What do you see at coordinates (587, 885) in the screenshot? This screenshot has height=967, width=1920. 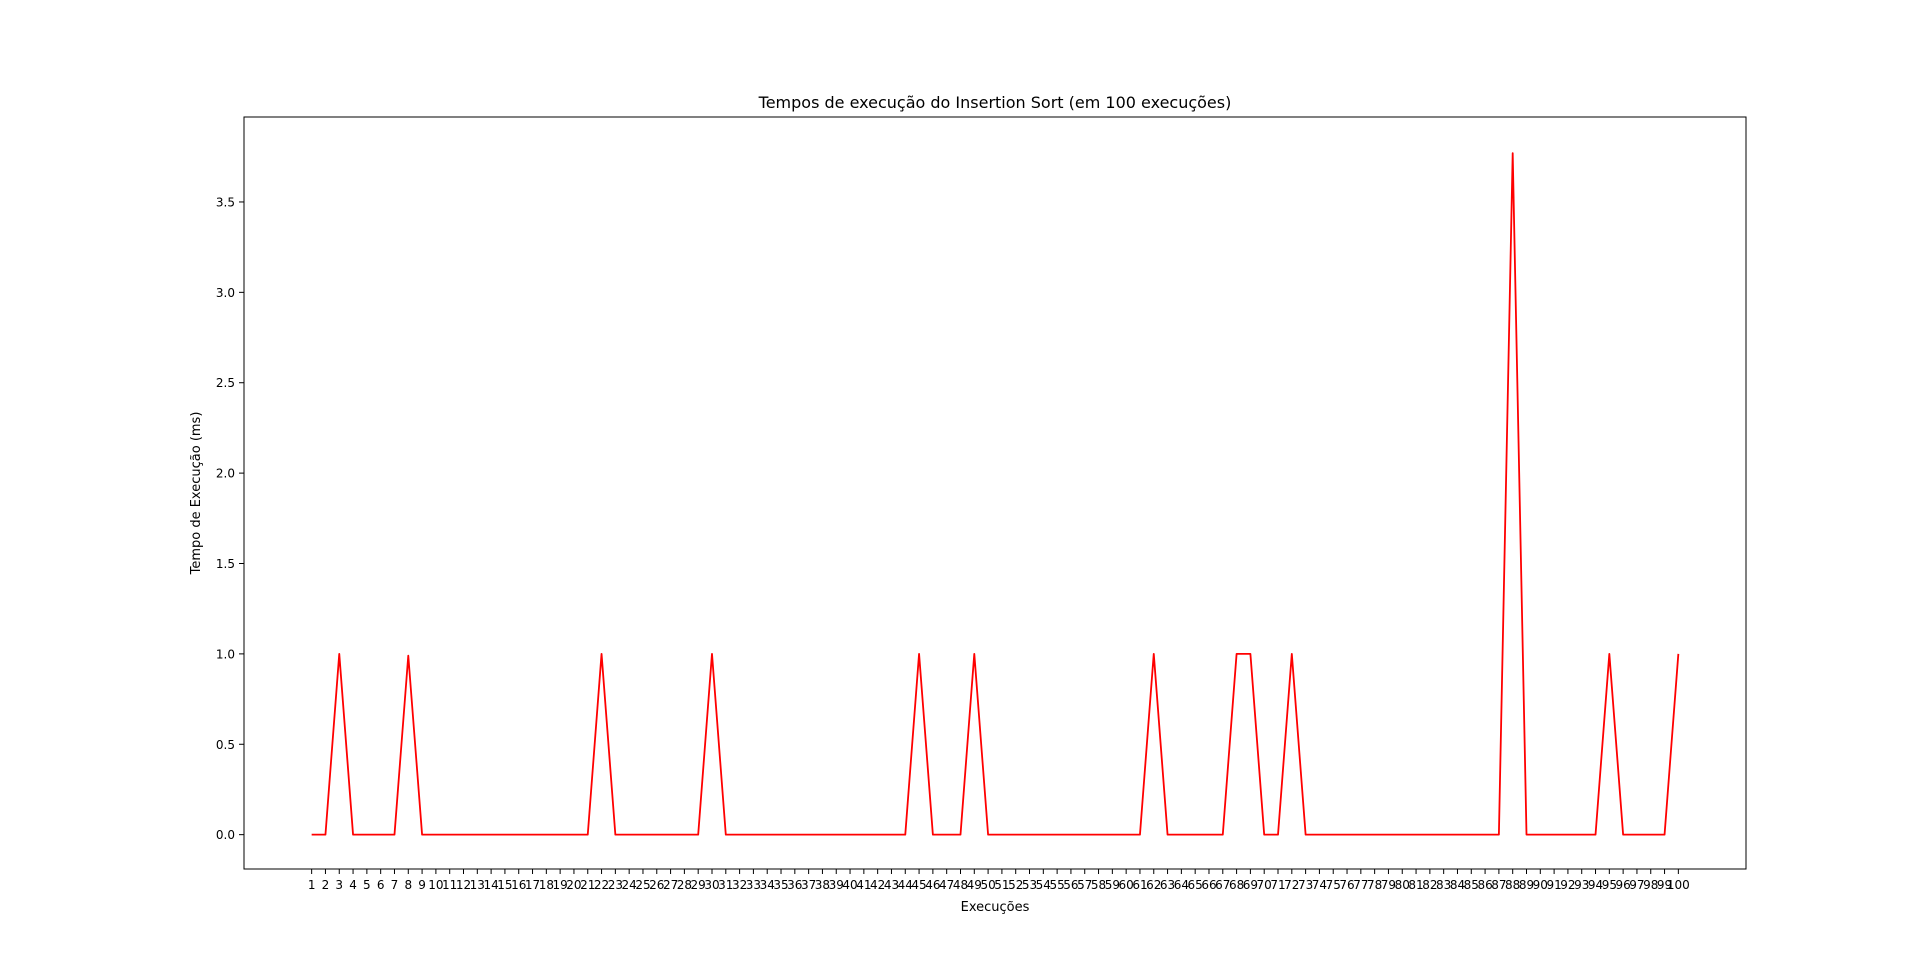 I see `x-tick-label: 21` at bounding box center [587, 885].